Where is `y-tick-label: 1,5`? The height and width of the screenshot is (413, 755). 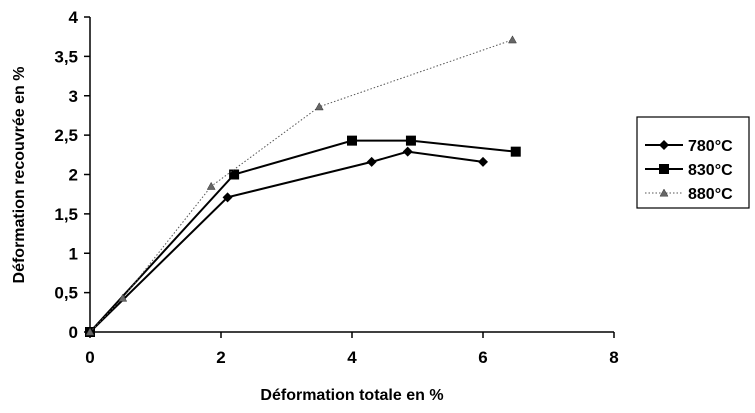 y-tick-label: 1,5 is located at coordinates (66, 214).